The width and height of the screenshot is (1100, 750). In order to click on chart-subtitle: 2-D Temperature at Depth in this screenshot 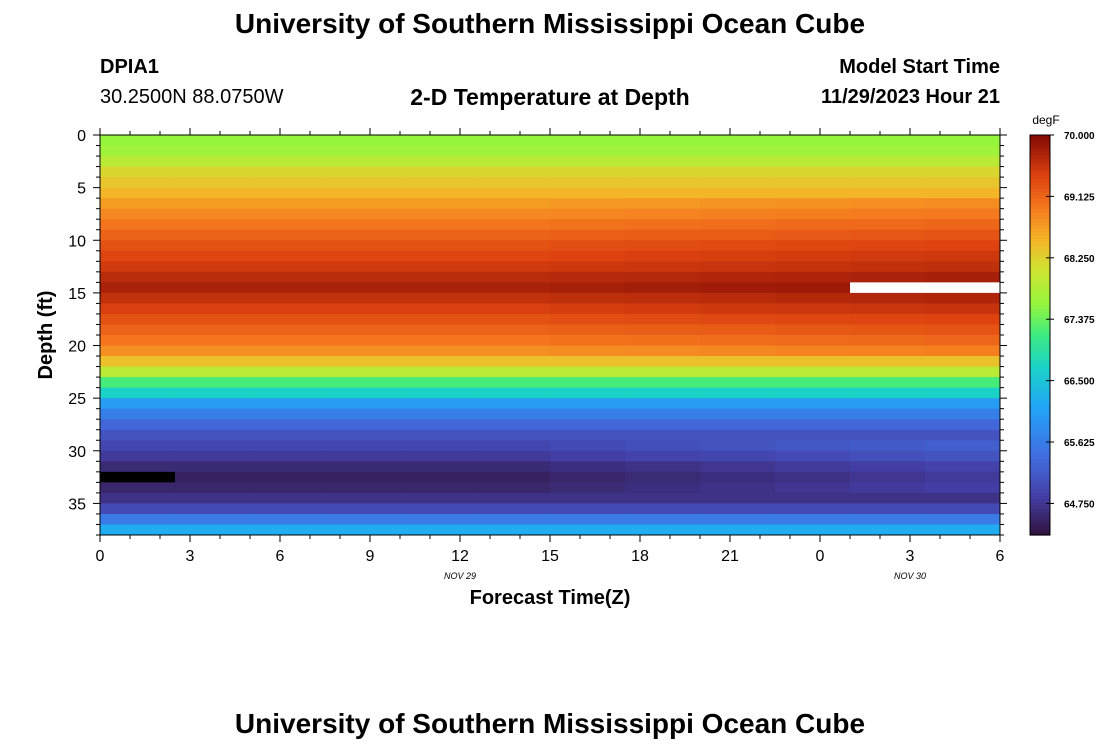, I will do `click(550, 97)`.